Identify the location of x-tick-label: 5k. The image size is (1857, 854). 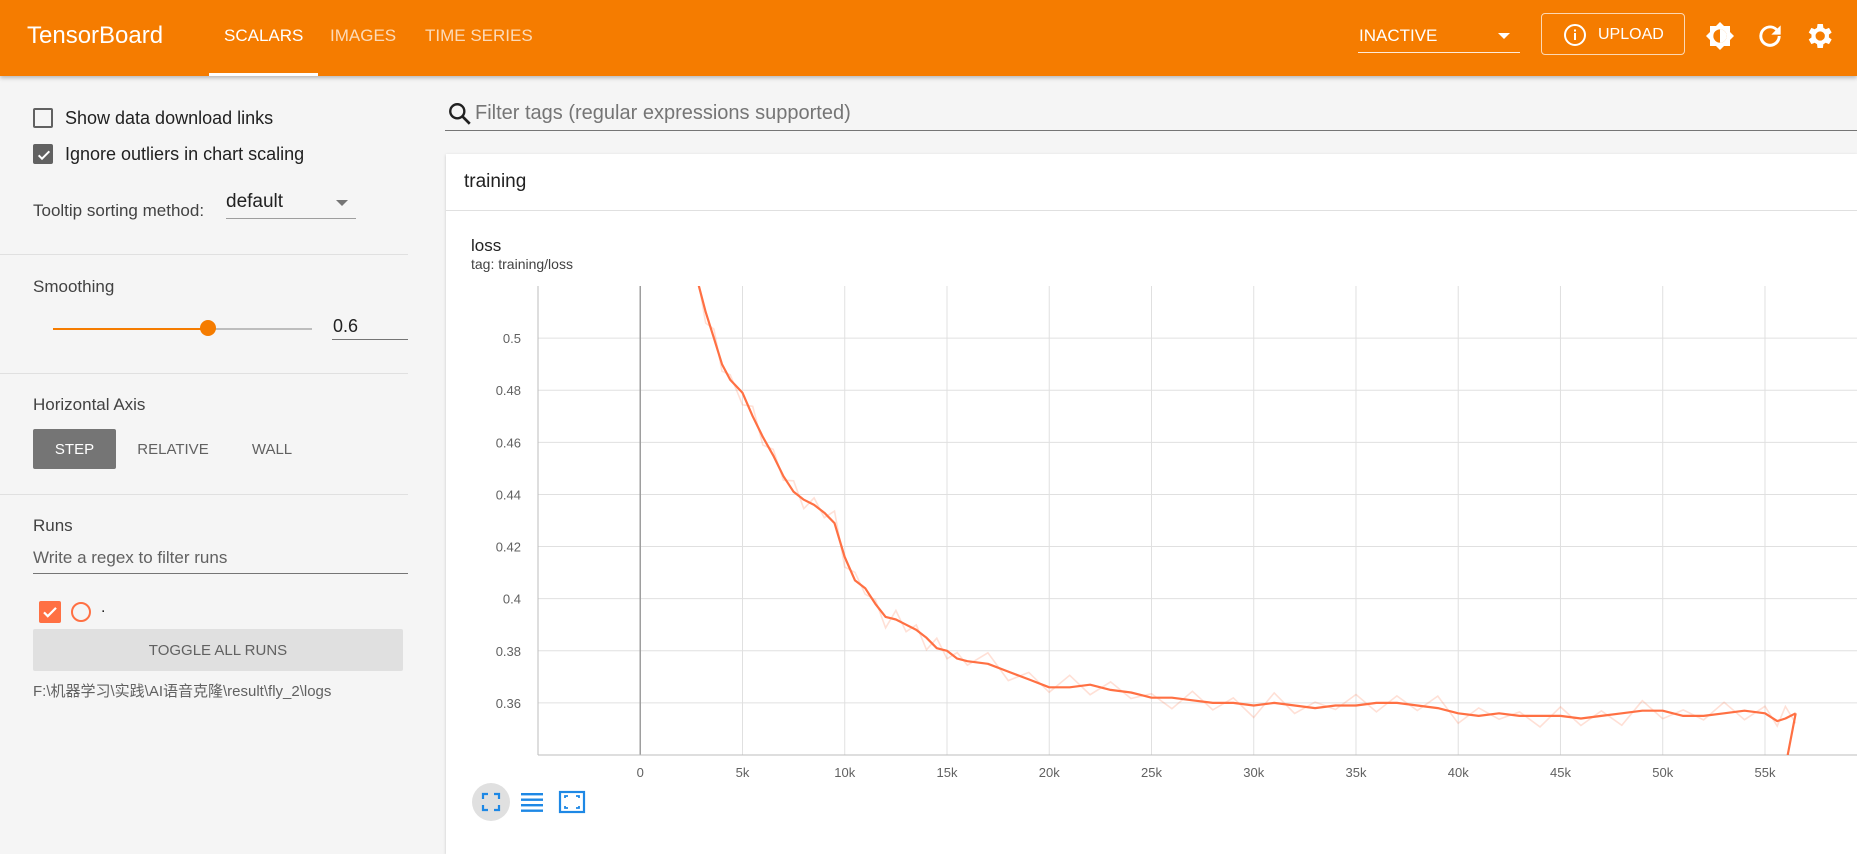
(743, 772).